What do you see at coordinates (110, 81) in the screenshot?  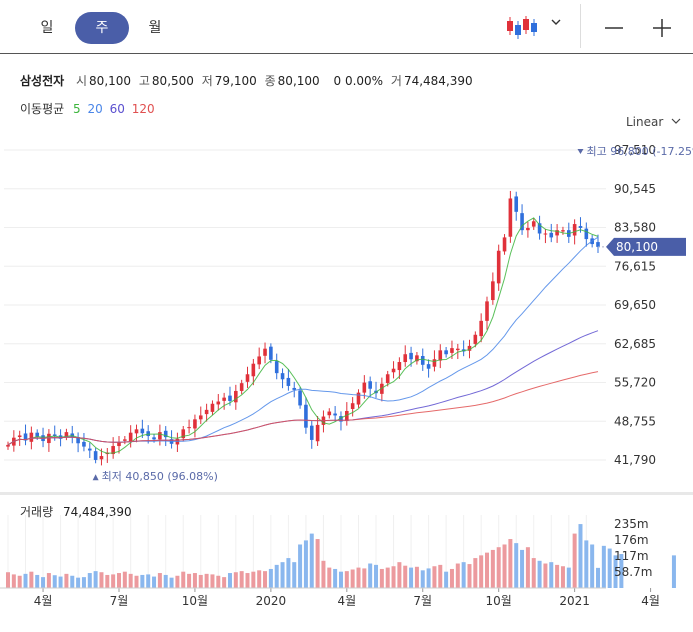 I see `open-value: 80,100` at bounding box center [110, 81].